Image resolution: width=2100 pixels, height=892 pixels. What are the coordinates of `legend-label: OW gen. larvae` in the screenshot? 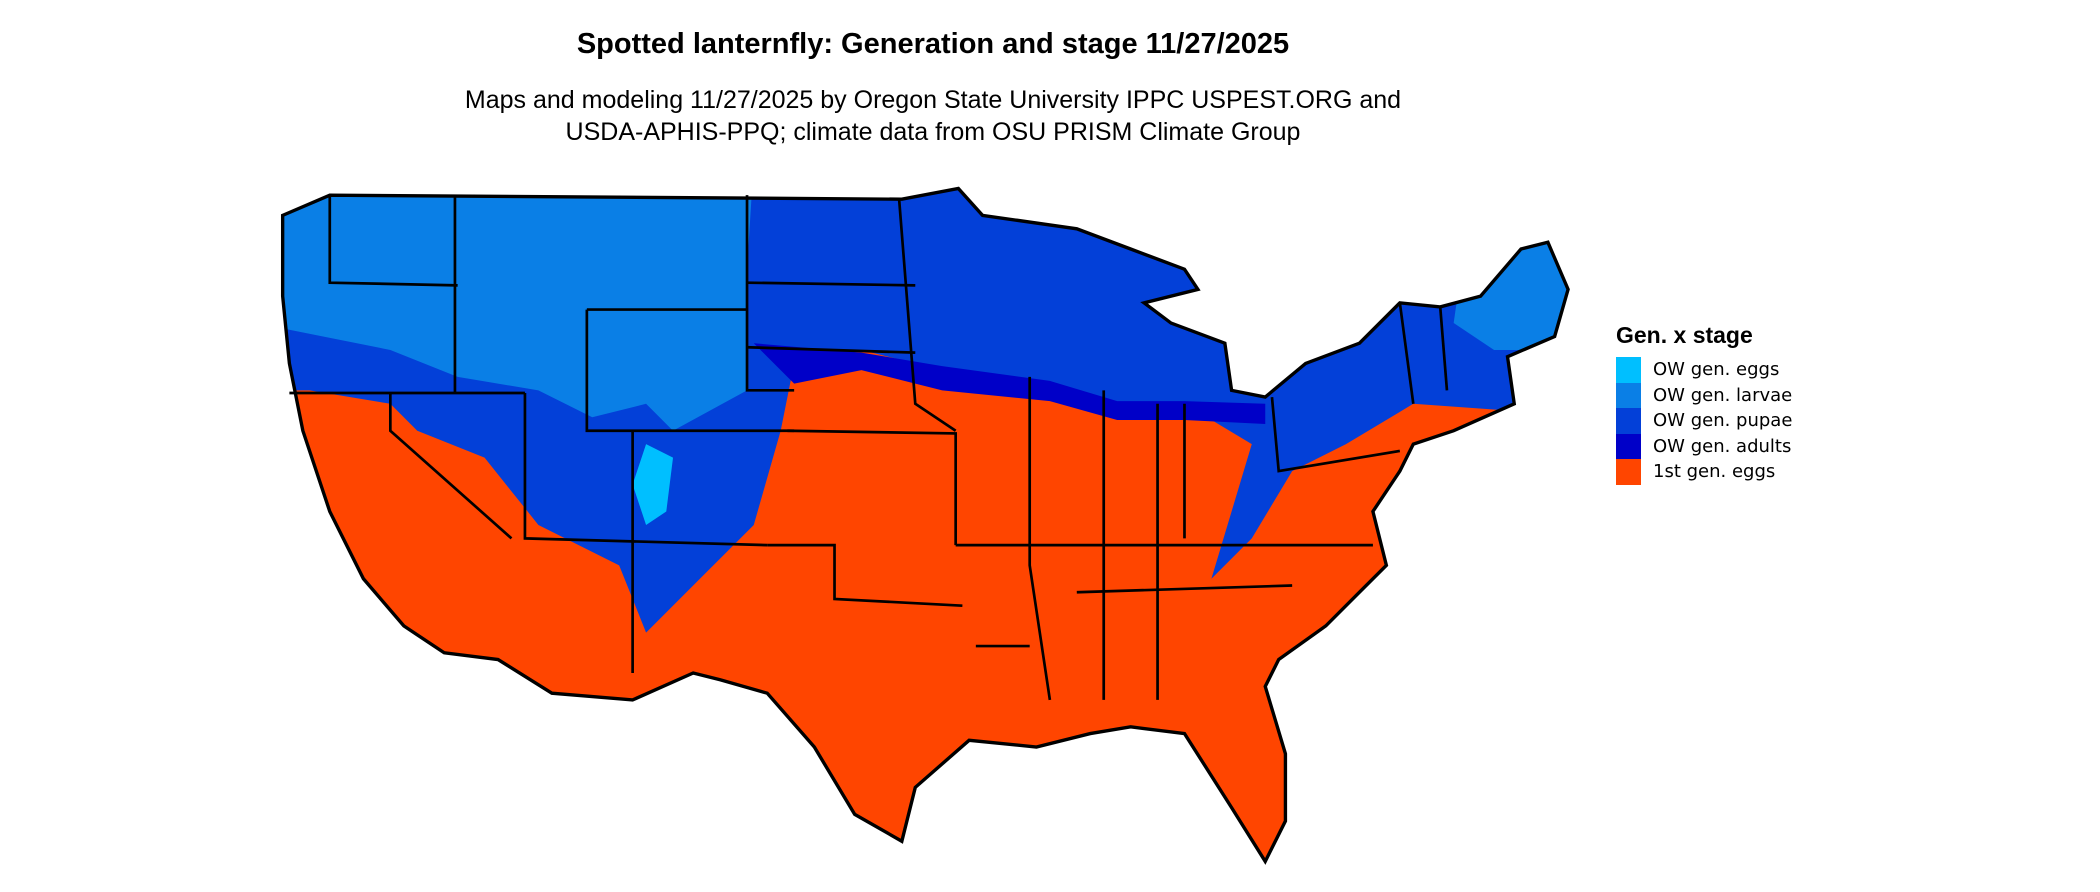 It's located at (1723, 395).